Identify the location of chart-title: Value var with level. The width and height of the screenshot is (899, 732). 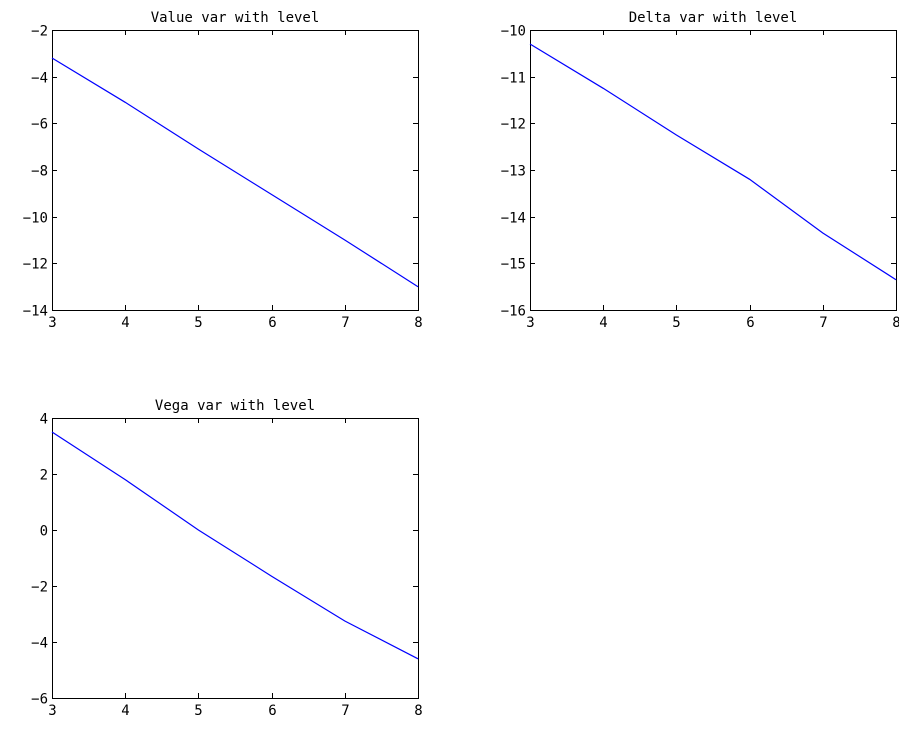
(235, 18).